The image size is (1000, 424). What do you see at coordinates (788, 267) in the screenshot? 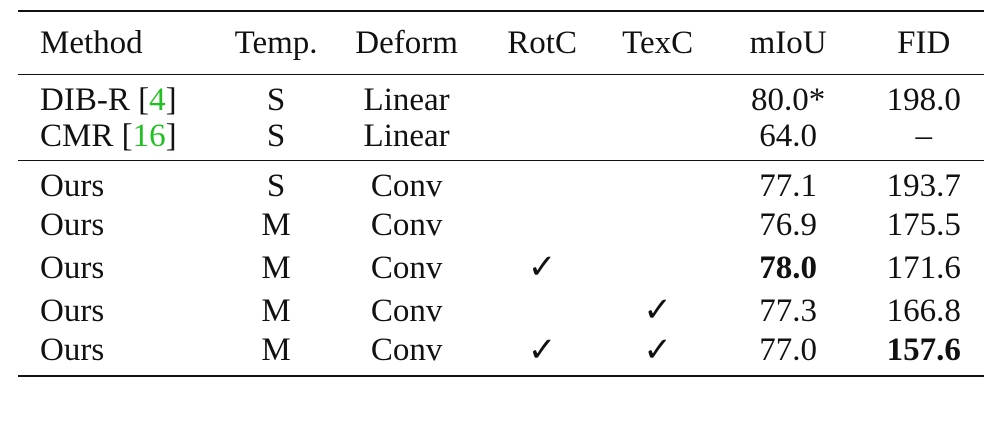
I see `miou-cell-best: 78.0` at bounding box center [788, 267].